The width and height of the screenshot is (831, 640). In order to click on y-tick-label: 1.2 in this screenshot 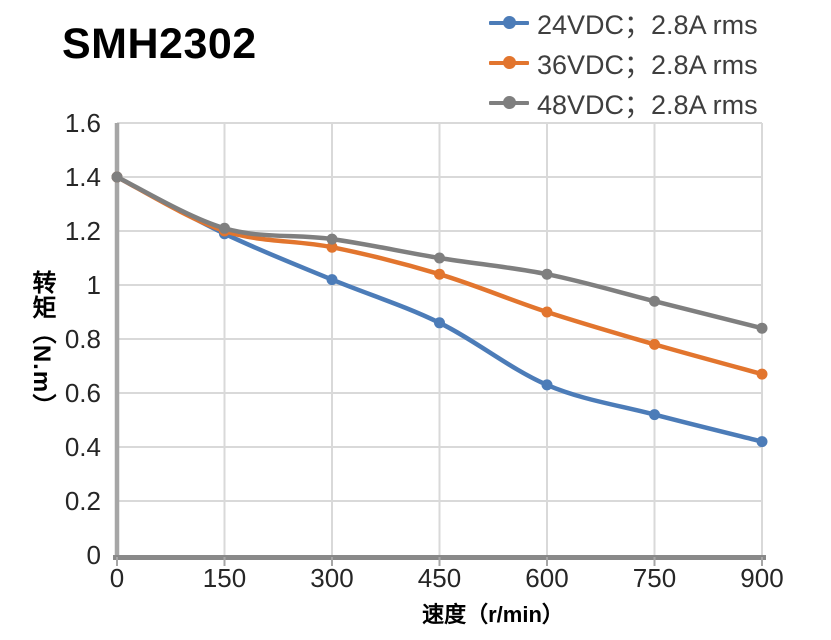, I will do `click(82, 231)`.